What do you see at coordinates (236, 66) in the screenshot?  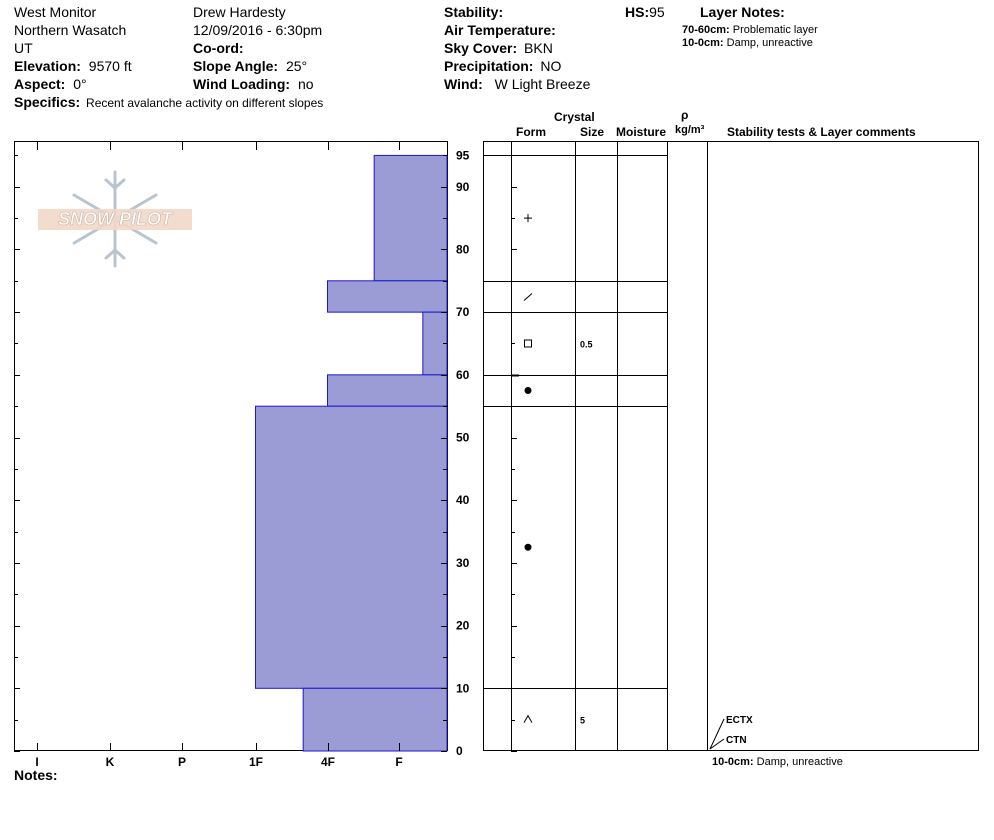 I see `slope-angle-label: Slope Angle:` at bounding box center [236, 66].